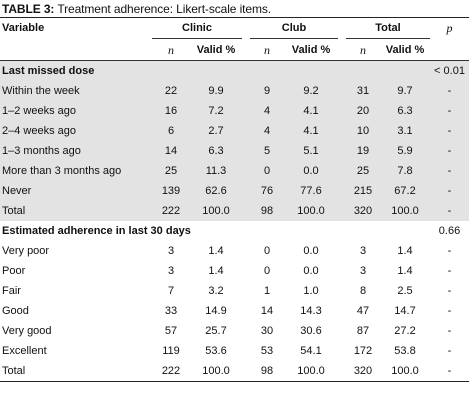 The image size is (469, 402). I want to click on total-n: 10, so click(363, 131).